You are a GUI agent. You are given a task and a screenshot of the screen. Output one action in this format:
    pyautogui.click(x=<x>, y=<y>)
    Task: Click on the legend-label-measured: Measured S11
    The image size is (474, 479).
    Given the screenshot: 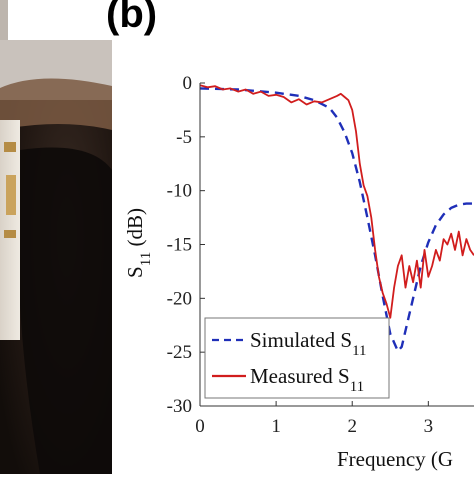 What is the action you would take?
    pyautogui.click(x=307, y=379)
    